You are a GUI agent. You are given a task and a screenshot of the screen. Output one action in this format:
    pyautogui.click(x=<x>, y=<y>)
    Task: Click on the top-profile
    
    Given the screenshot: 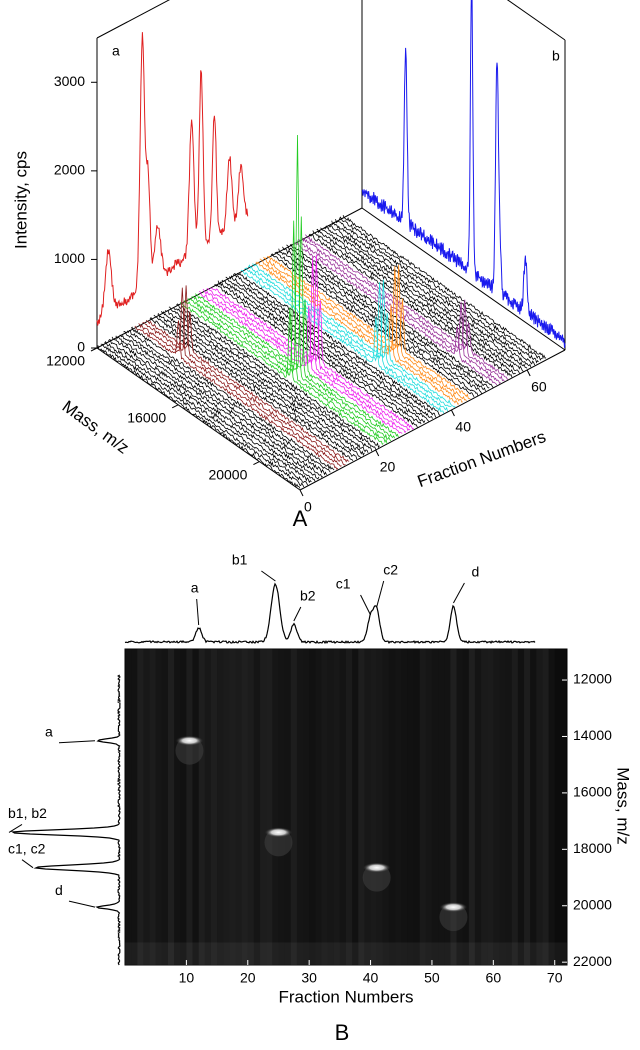 What is the action you would take?
    pyautogui.click(x=330, y=613)
    